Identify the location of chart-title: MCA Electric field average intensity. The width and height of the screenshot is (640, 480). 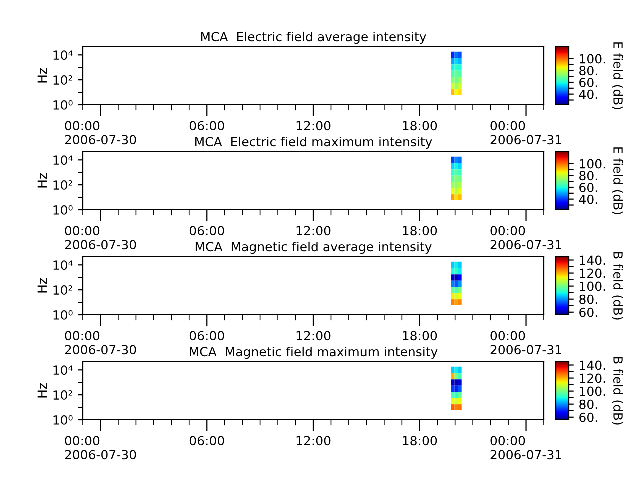
(313, 38).